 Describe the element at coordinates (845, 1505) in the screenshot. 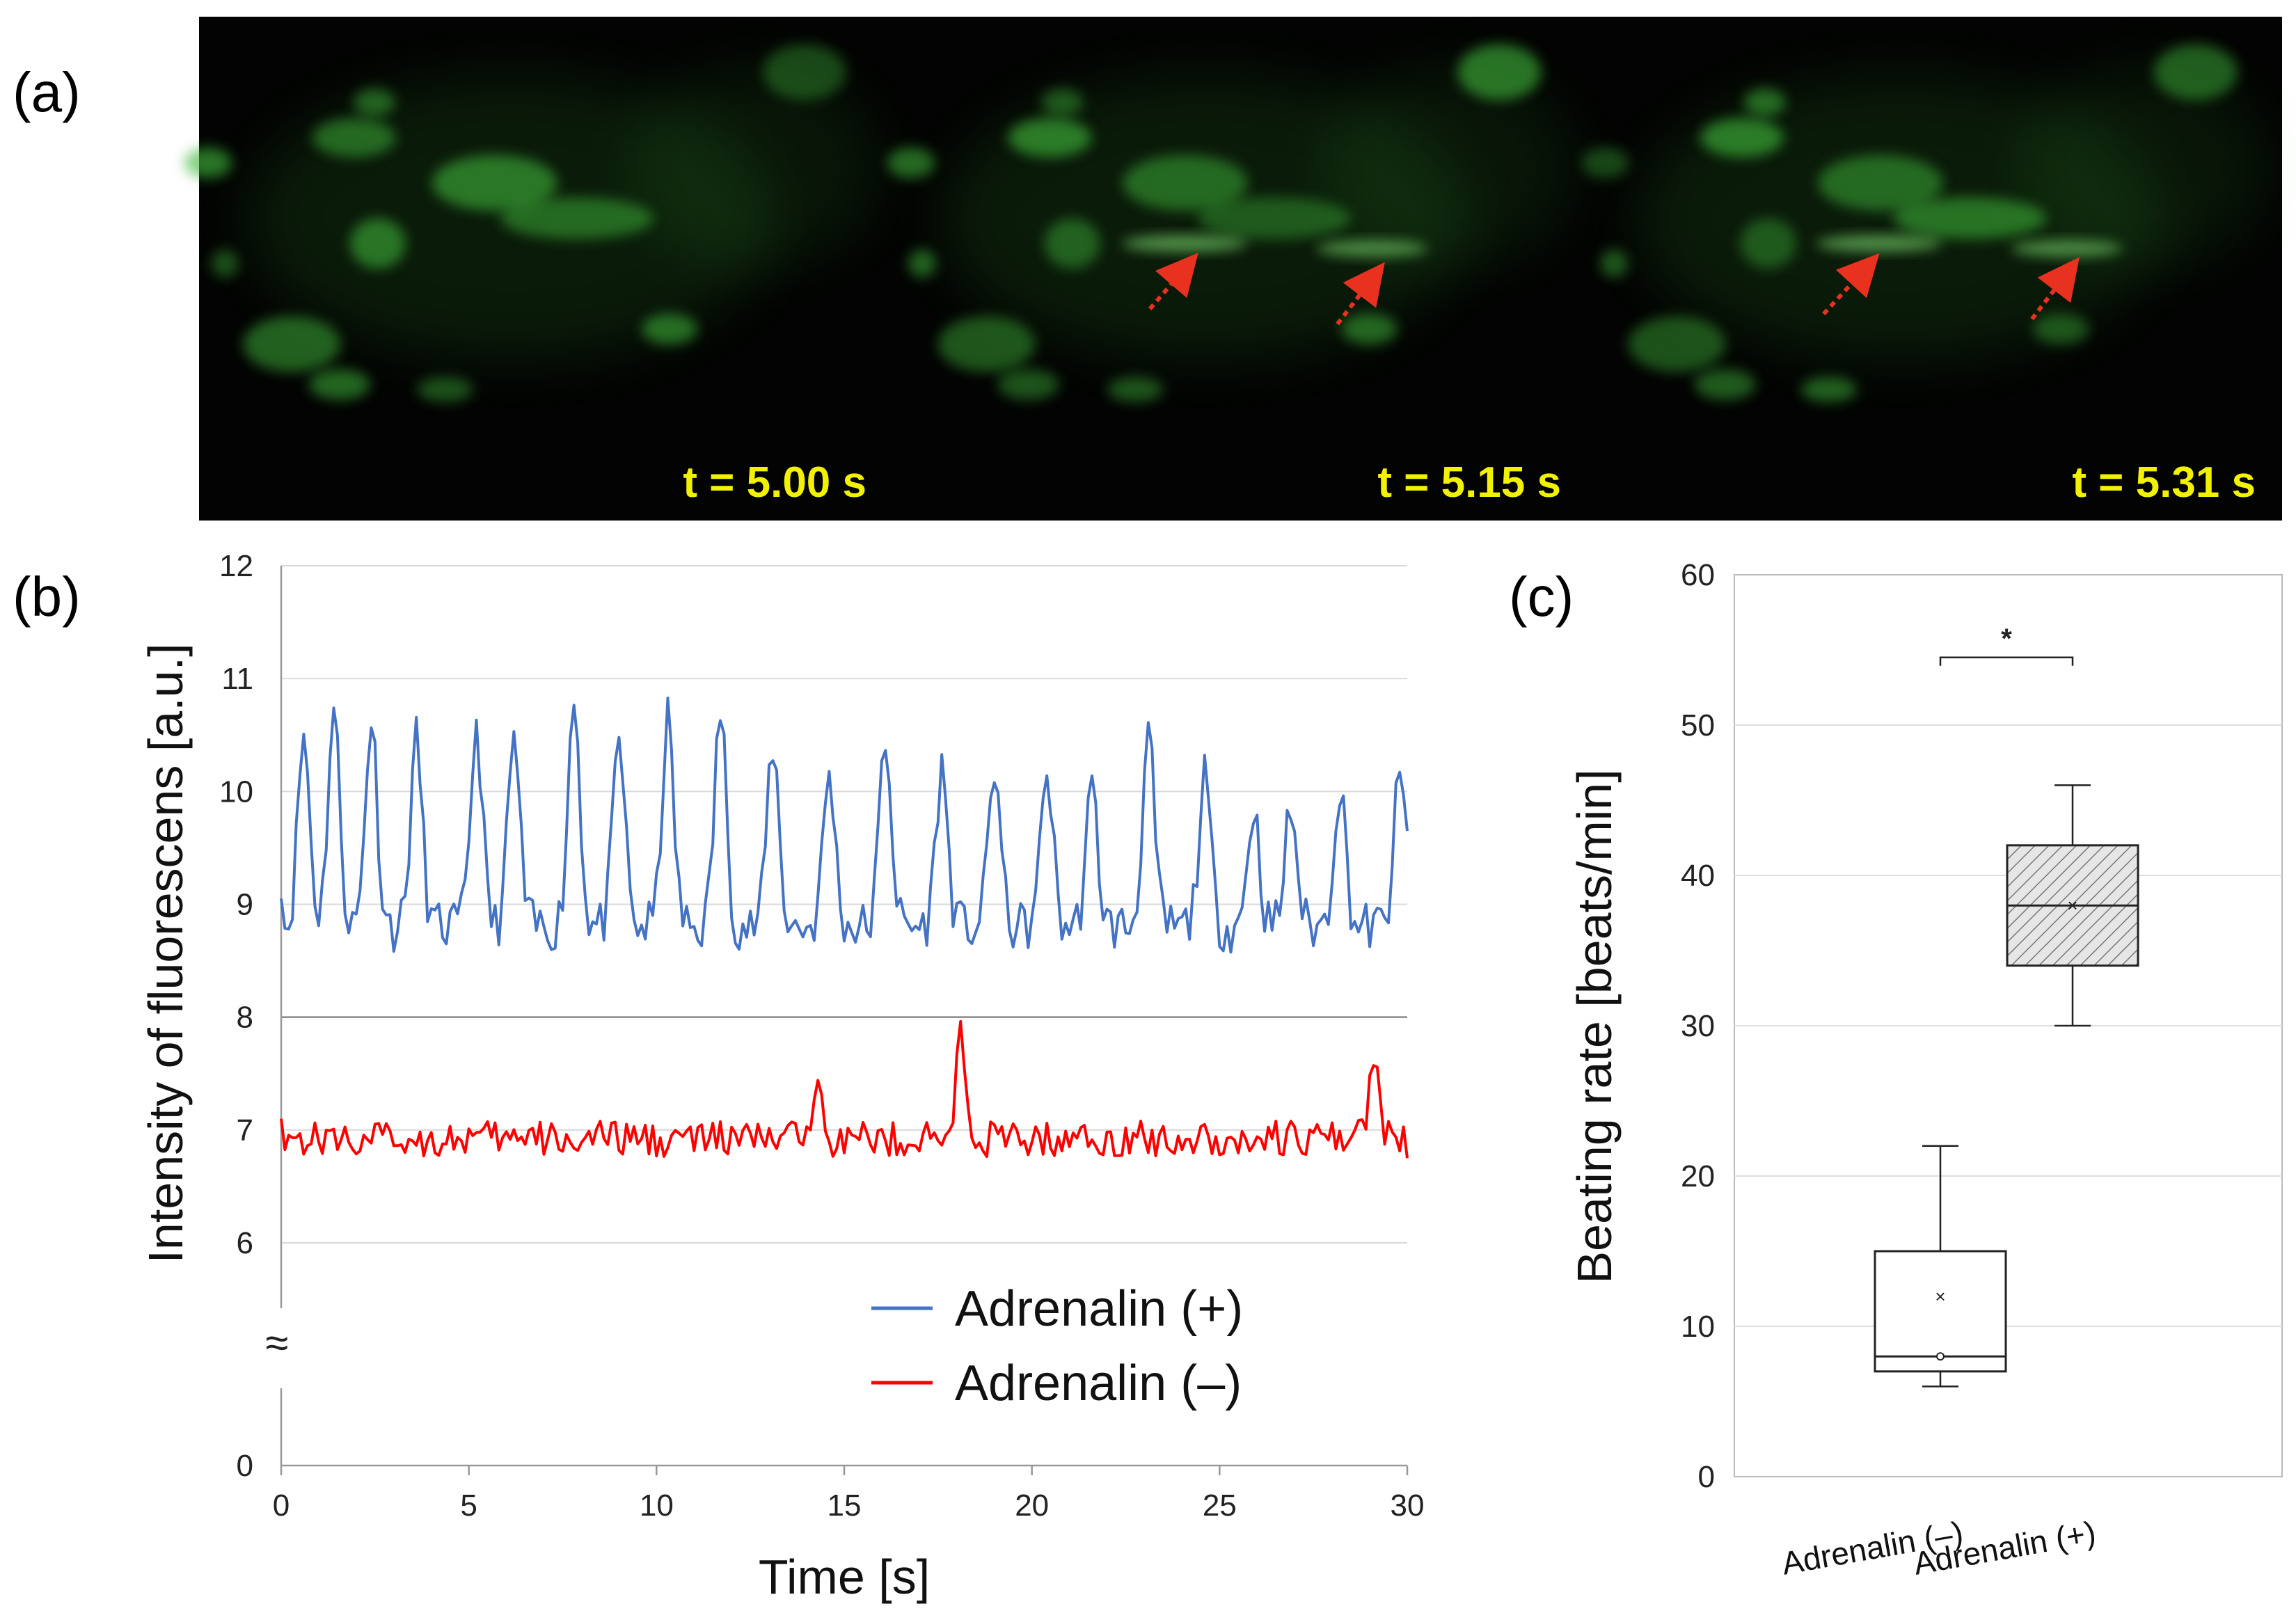

I see `x-tick-label: 15` at that location.